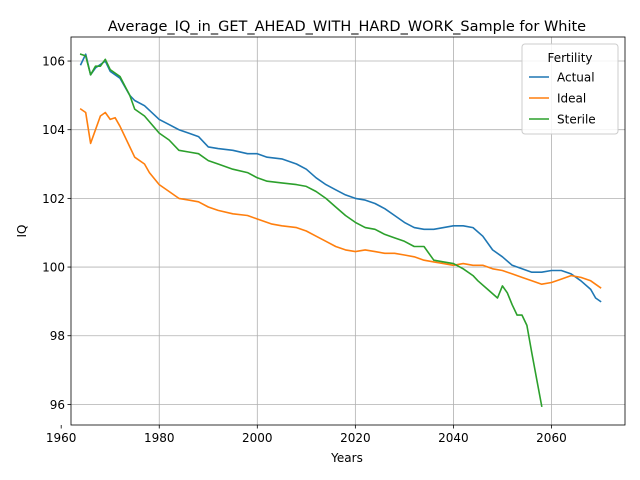  Describe the element at coordinates (569, 58) in the screenshot. I see `legend-title: Fertility` at that location.